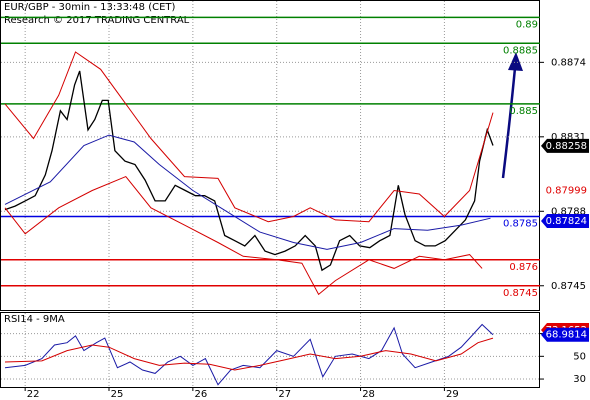  I want to click on level-label: 0.8785, so click(520, 223).